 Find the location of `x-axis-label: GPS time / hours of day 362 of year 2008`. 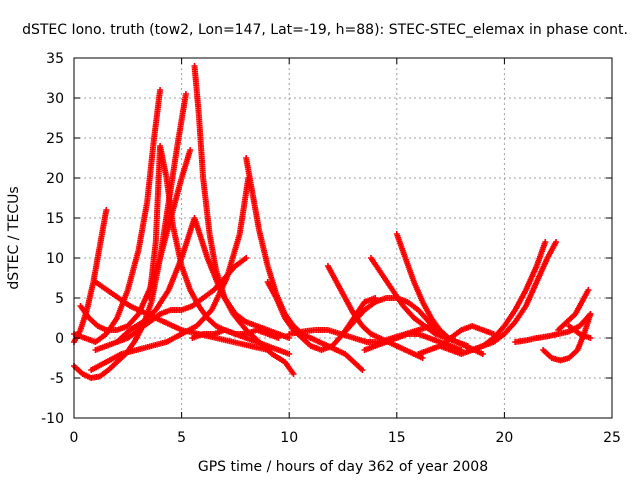

x-axis-label: GPS time / hours of day 362 of year 2008 is located at coordinates (343, 467).